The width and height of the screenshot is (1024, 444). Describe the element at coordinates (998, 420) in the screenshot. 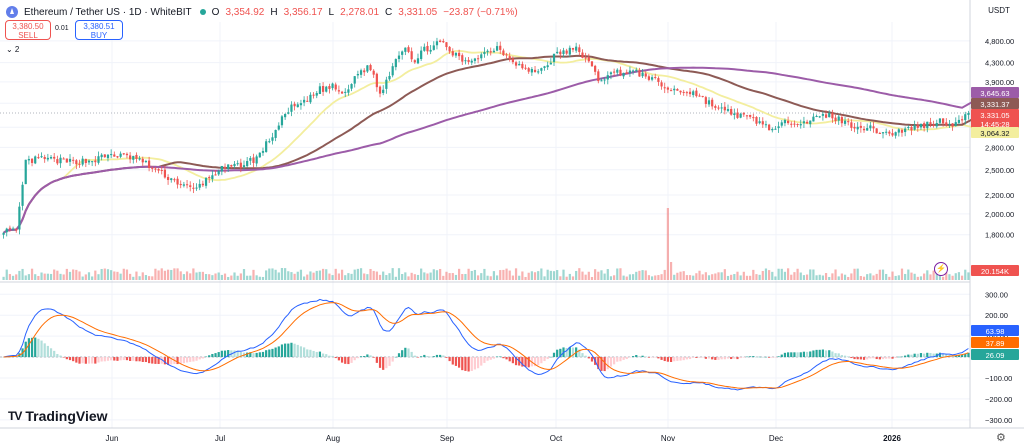

I see `macd-tick-label: −300.00` at that location.